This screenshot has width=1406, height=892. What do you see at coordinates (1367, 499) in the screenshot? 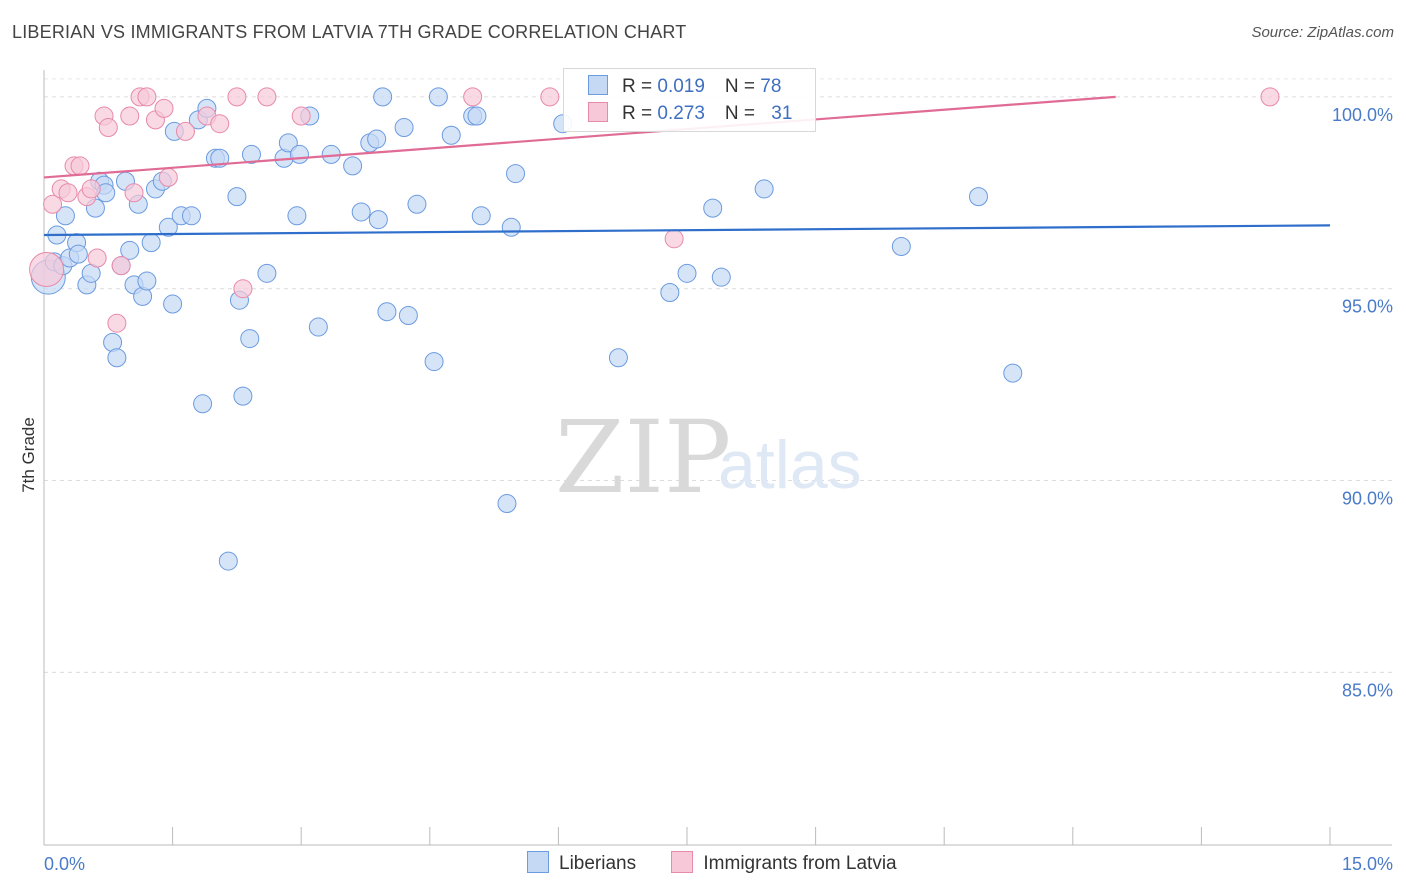
I see `y-tick-label: 90.0%` at bounding box center [1367, 499].